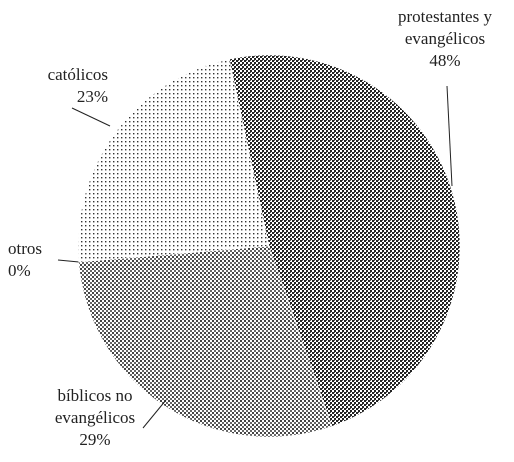 This screenshot has width=514, height=462. What do you see at coordinates (54, 86) in the screenshot?
I see `slice-label: católicos 23%` at bounding box center [54, 86].